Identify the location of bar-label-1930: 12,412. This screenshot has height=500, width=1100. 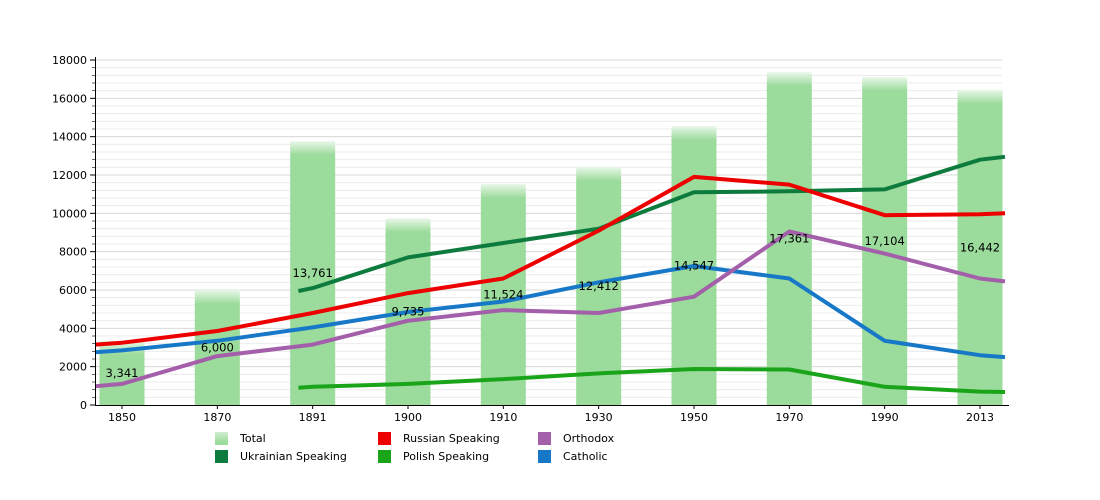
(599, 286).